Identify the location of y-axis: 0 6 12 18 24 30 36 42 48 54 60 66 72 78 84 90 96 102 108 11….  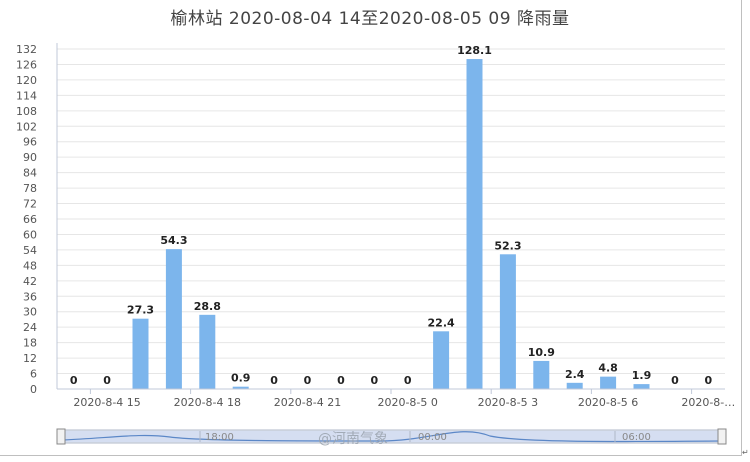
(37, 219).